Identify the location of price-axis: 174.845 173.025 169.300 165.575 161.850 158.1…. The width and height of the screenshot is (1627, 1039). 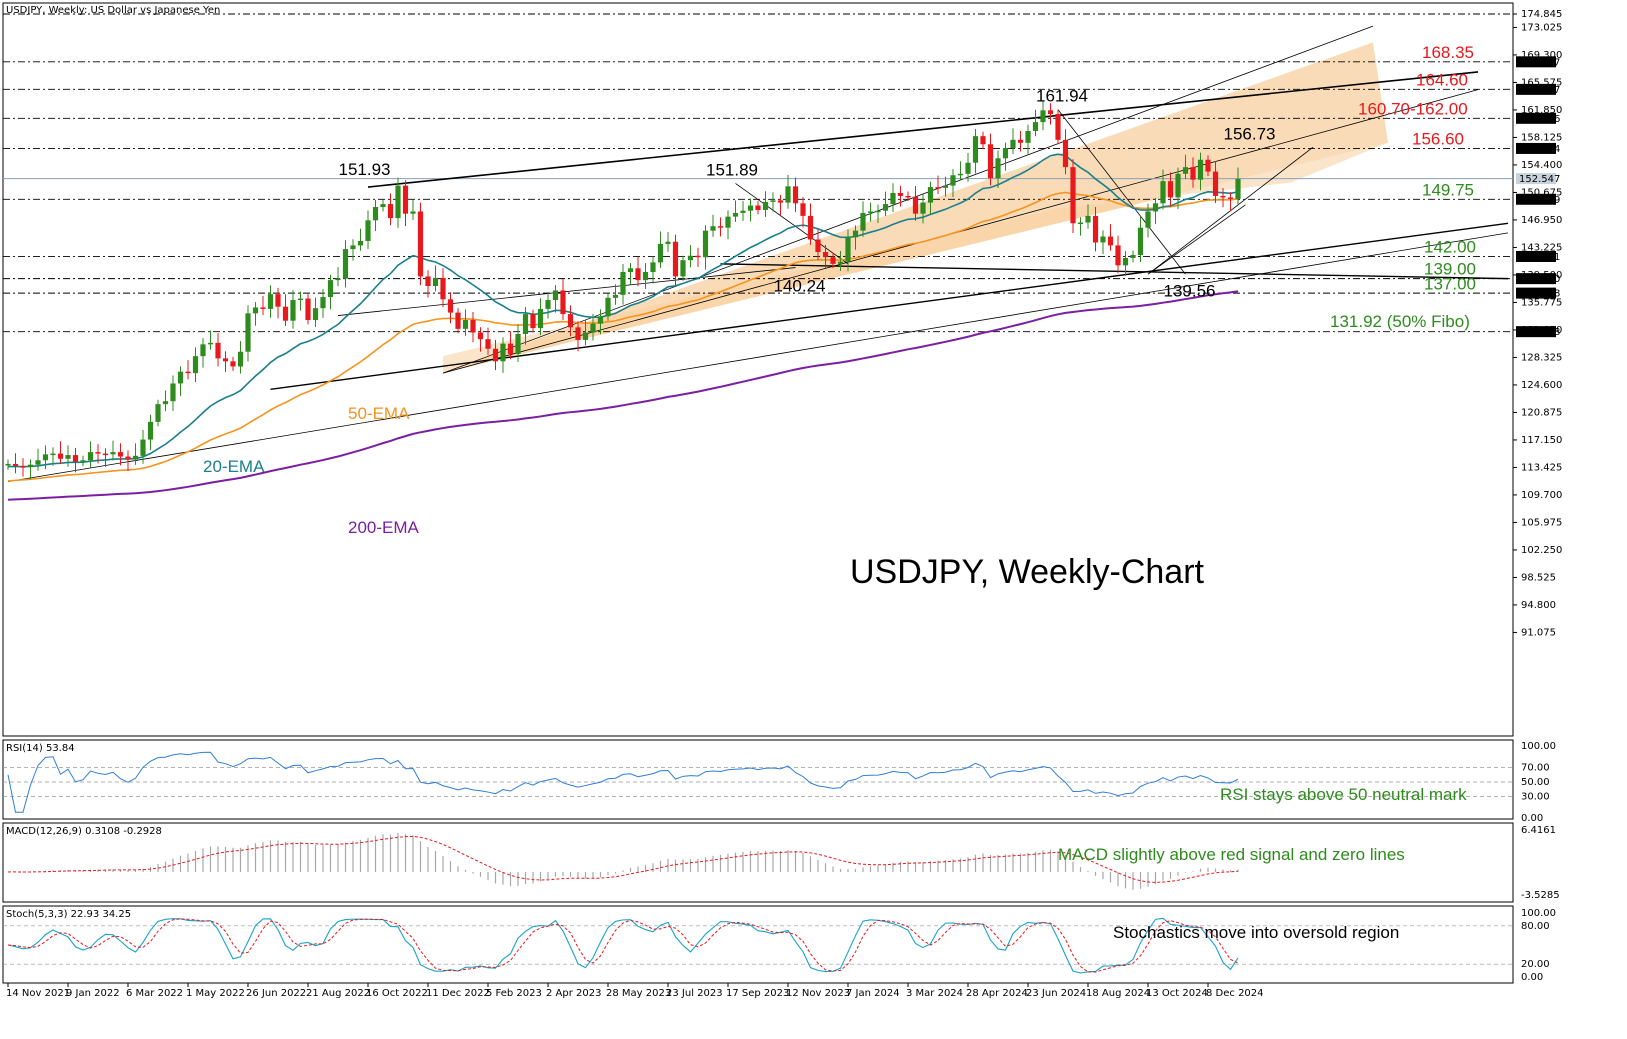
(1537, 323).